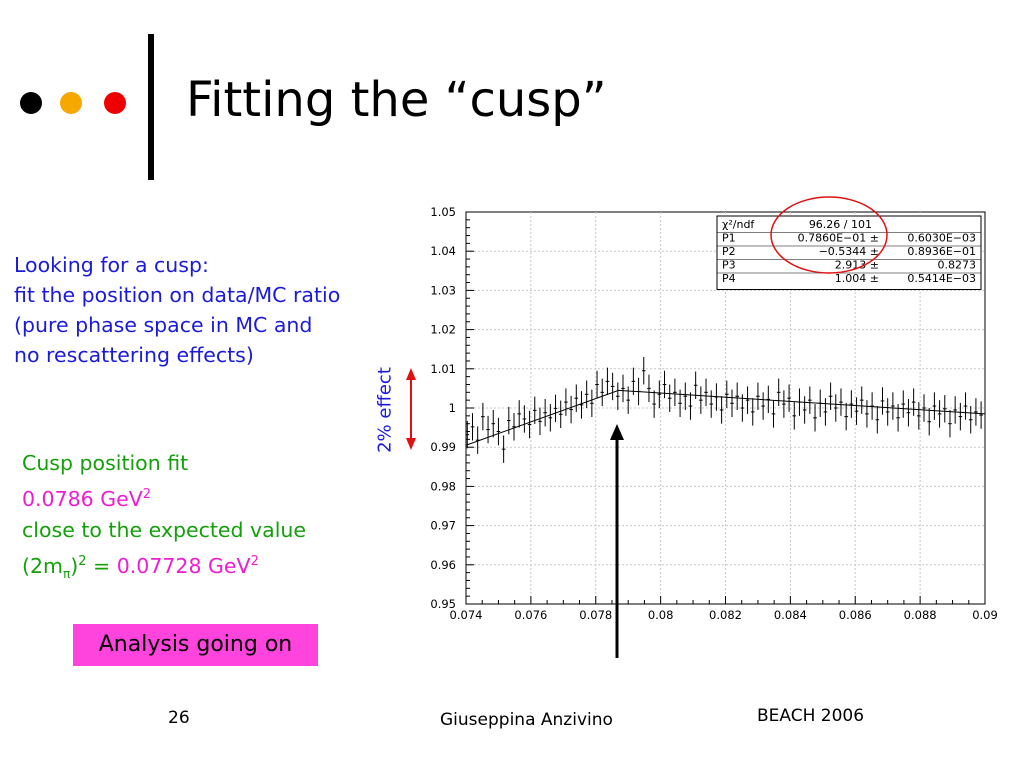  Describe the element at coordinates (443, 369) in the screenshot. I see `y-tick-label: 1.01` at that location.